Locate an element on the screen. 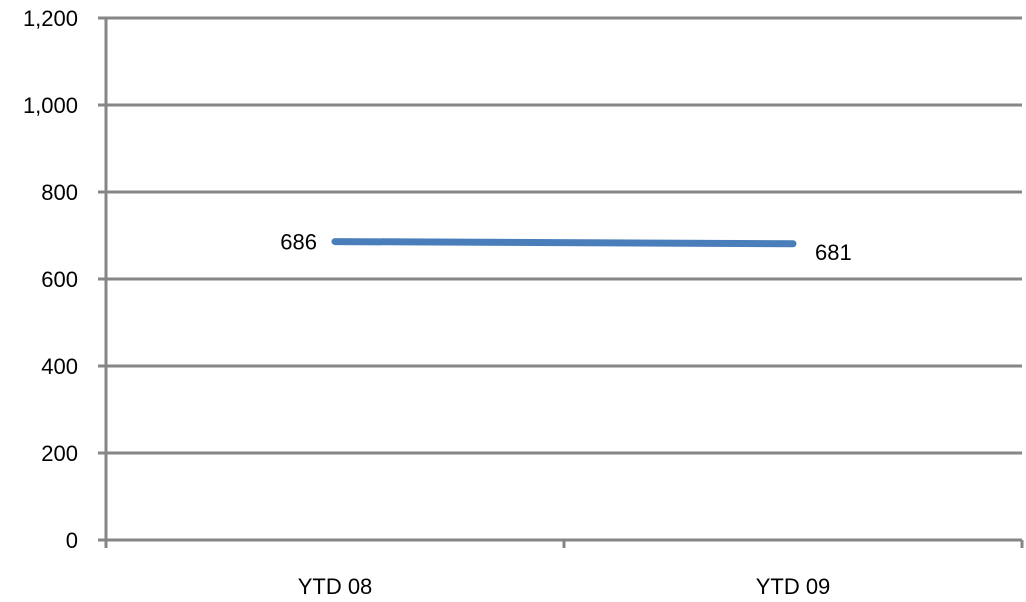 The width and height of the screenshot is (1026, 602). y-tick-label: 0 is located at coordinates (72, 540).